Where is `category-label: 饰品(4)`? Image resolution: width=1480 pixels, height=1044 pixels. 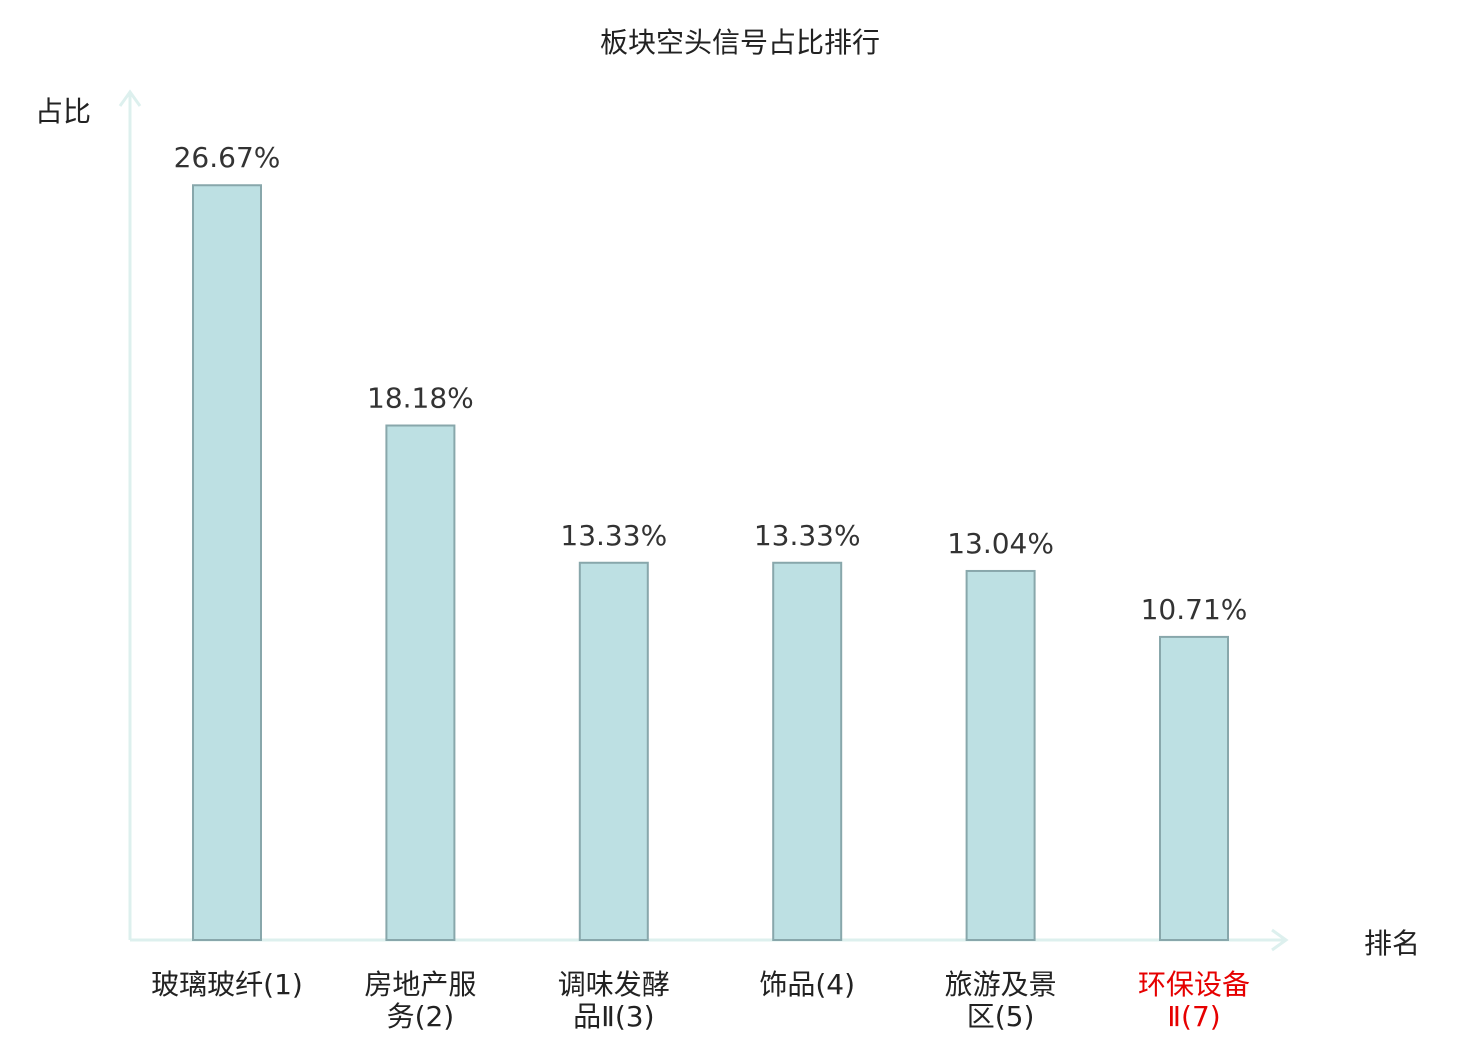
category-label: 饰品(4) is located at coordinates (807, 984).